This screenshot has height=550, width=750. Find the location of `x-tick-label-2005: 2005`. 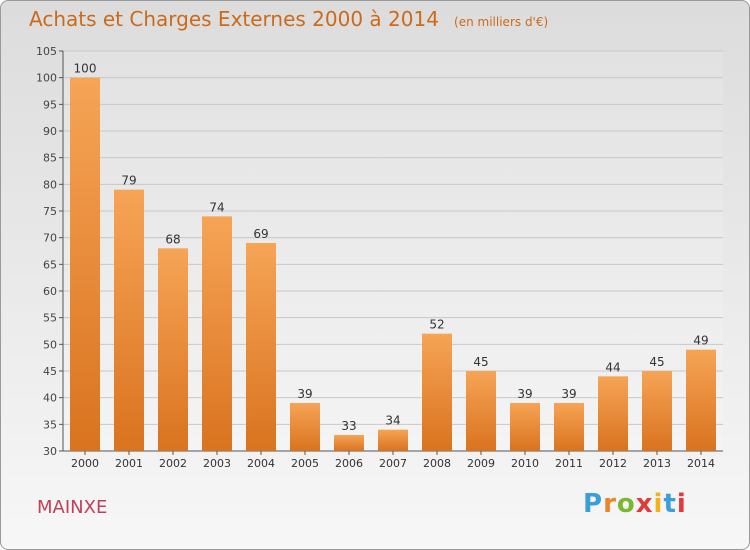

x-tick-label-2005: 2005 is located at coordinates (305, 463).